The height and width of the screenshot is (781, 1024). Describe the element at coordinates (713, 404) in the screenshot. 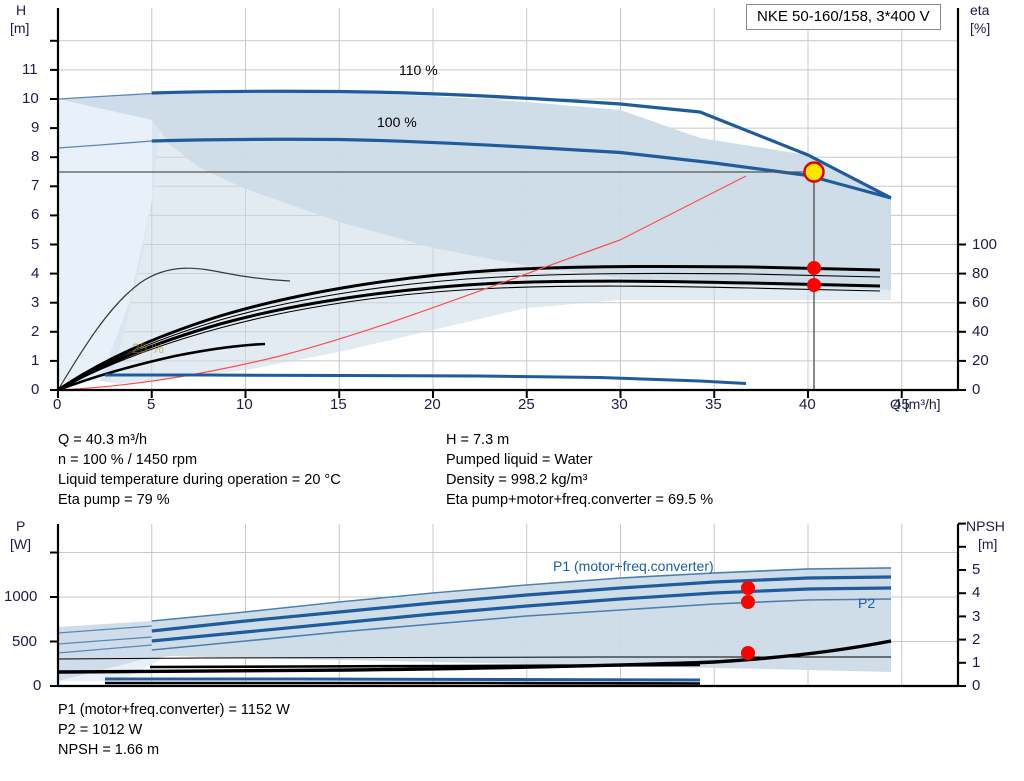

I see `q-tick-35: 35` at that location.